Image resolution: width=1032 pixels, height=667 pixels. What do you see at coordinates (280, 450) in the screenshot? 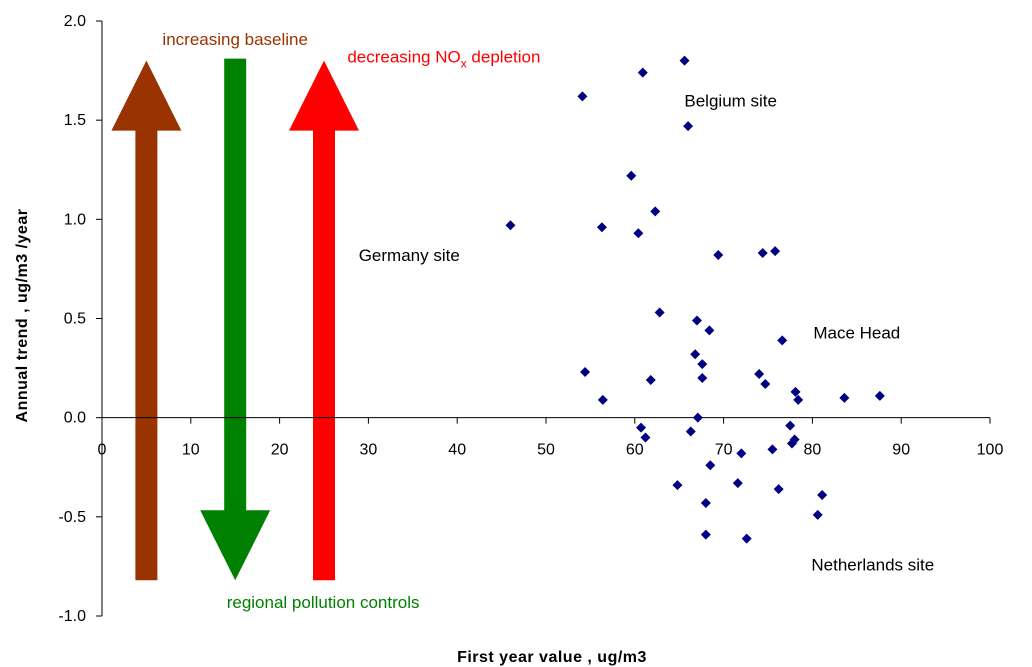
I see `x-tick-label: 20` at bounding box center [280, 450].